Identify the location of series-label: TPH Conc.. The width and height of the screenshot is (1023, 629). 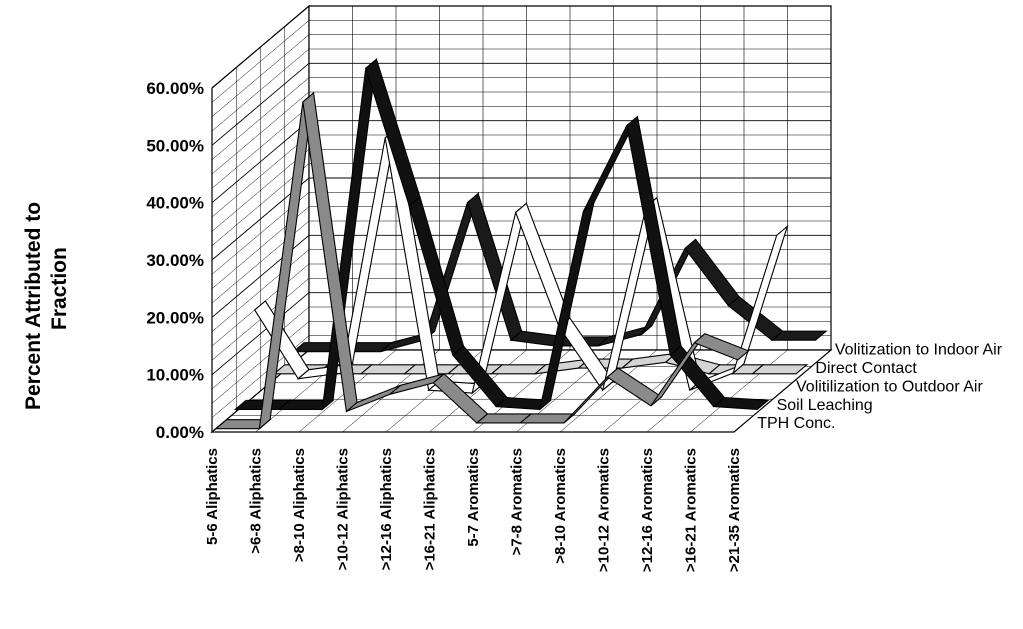
(796, 423).